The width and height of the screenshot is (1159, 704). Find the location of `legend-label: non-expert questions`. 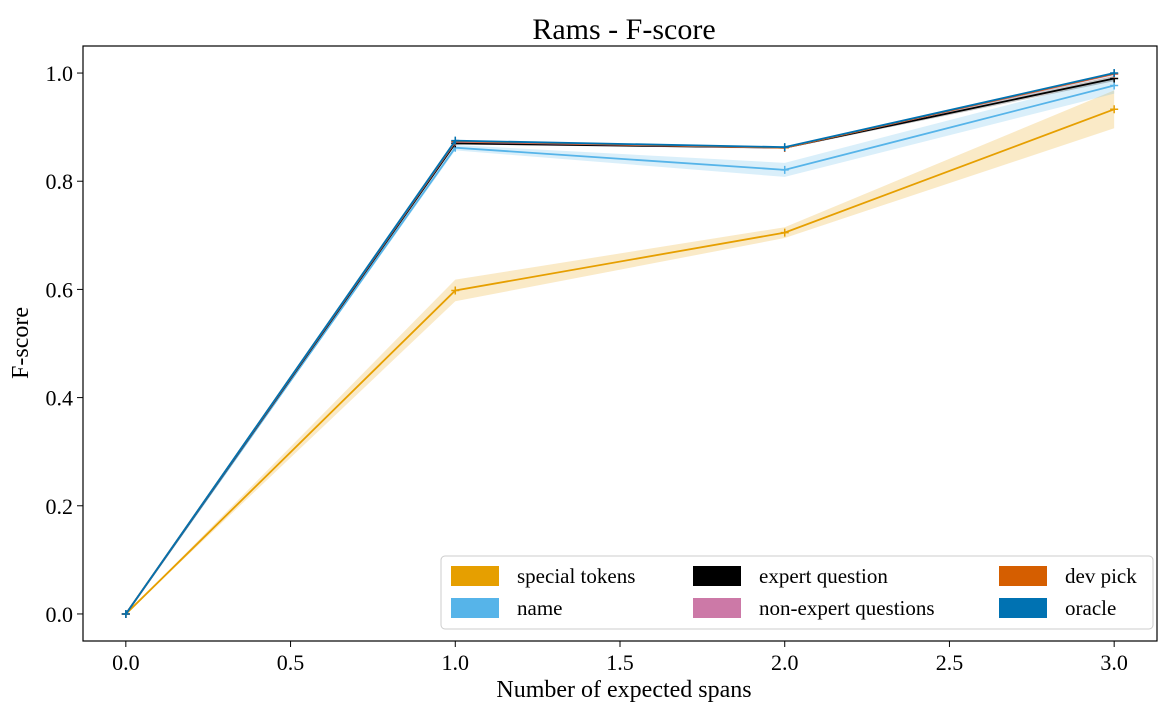

legend-label: non-expert questions is located at coordinates (847, 608).